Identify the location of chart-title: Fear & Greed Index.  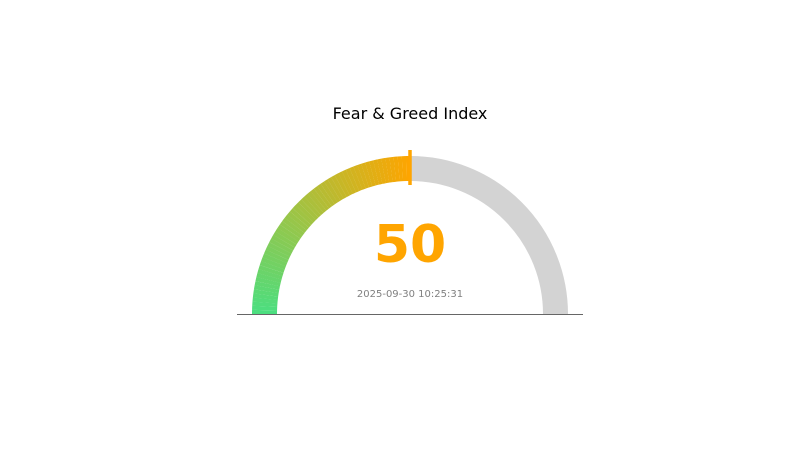
(410, 113).